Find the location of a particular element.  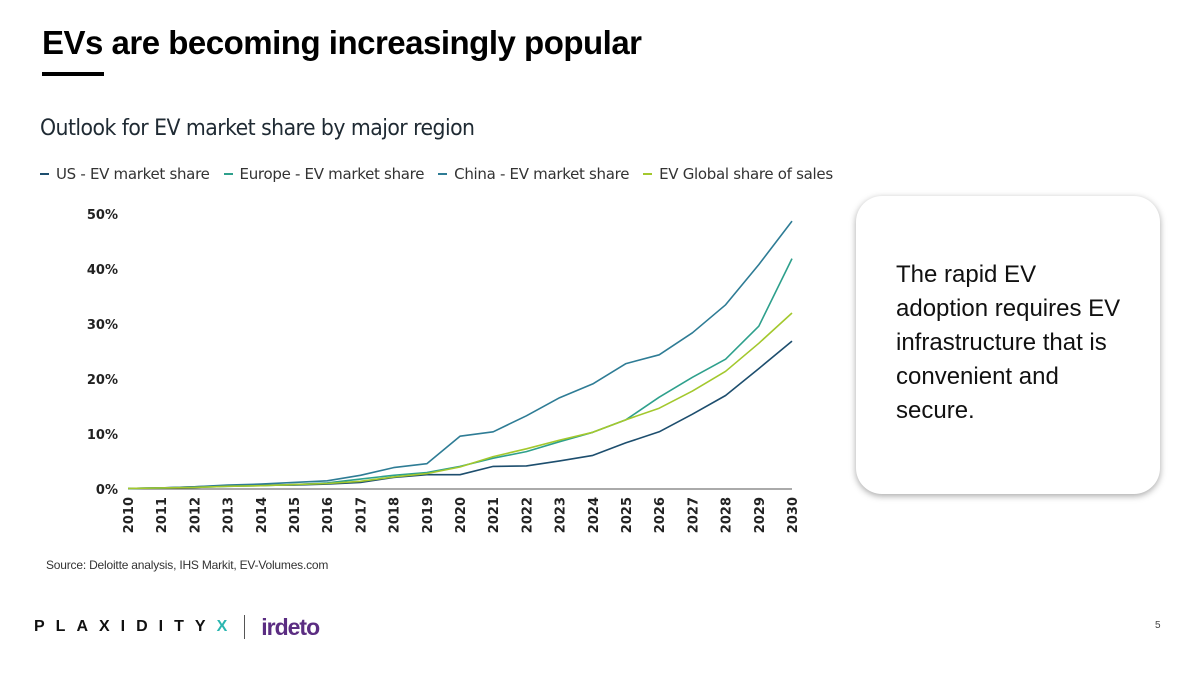

plaxidity-x-logo: PLAXIDITY X is located at coordinates (136, 627).